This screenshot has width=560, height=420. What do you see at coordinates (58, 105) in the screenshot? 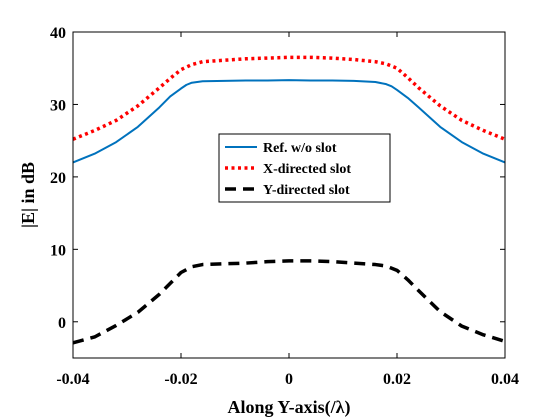
I see `y-tick-label-3: 30` at bounding box center [58, 105].